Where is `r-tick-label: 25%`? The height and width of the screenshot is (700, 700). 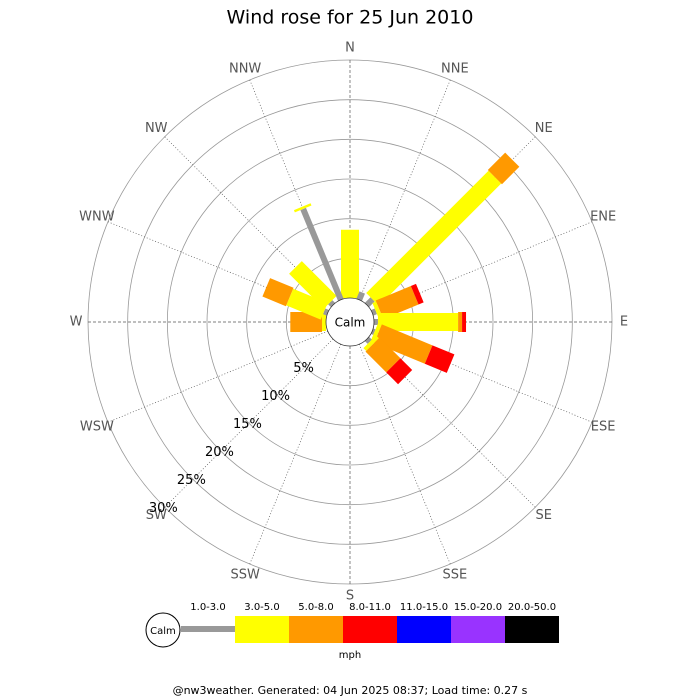 r-tick-label: 25% is located at coordinates (191, 480).